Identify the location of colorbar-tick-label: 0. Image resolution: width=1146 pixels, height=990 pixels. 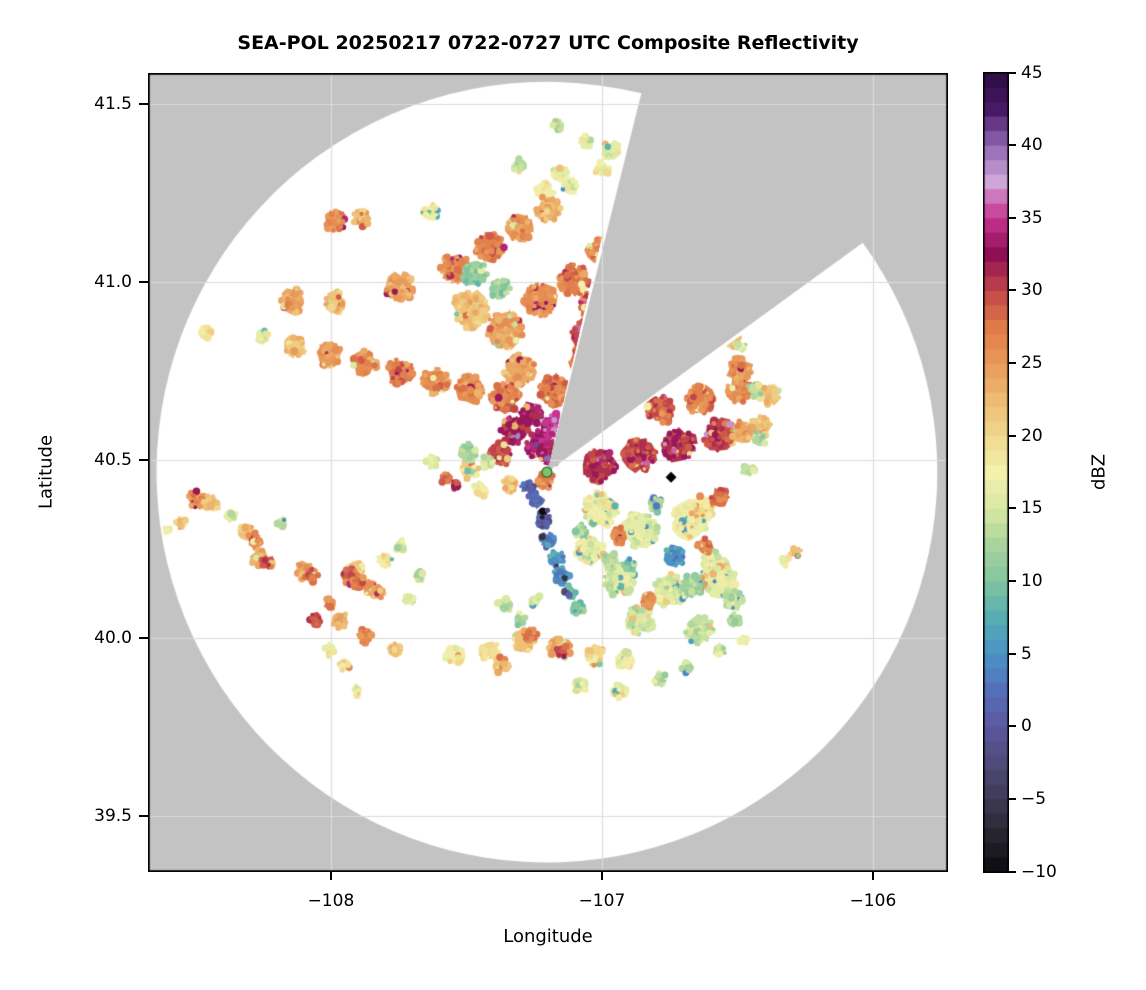
(1026, 726).